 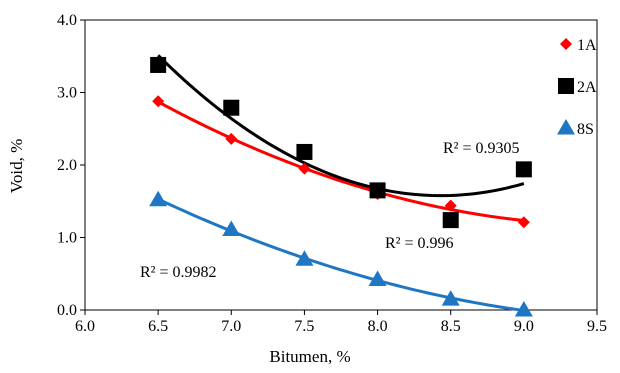 I want to click on x-tick-label: 6.0, so click(x=85, y=326).